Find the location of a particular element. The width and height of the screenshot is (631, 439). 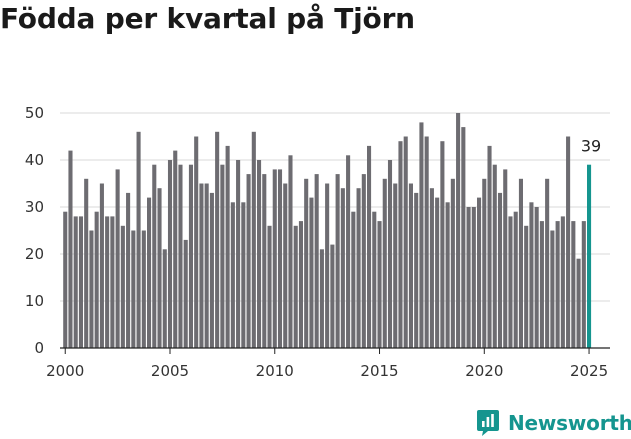

y-tick-label: 40 is located at coordinates (34, 160).